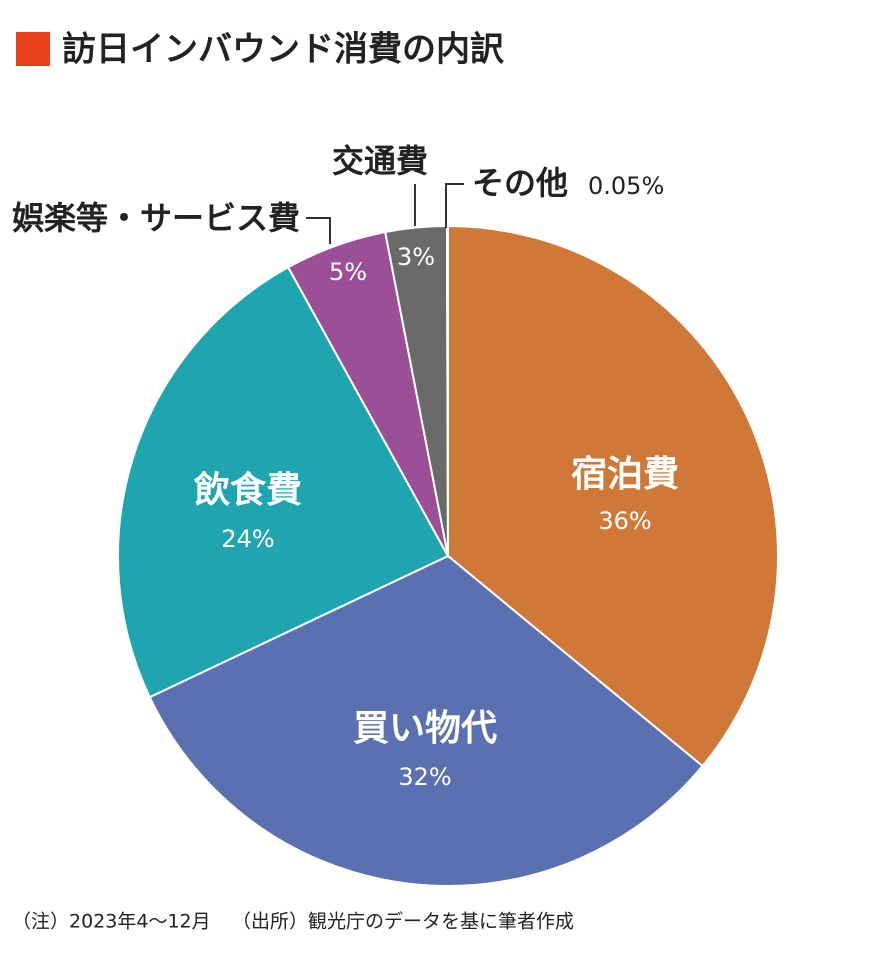 The height and width of the screenshot is (966, 870). Describe the element at coordinates (425, 728) in the screenshot. I see `slice-label: 買い物代` at that location.